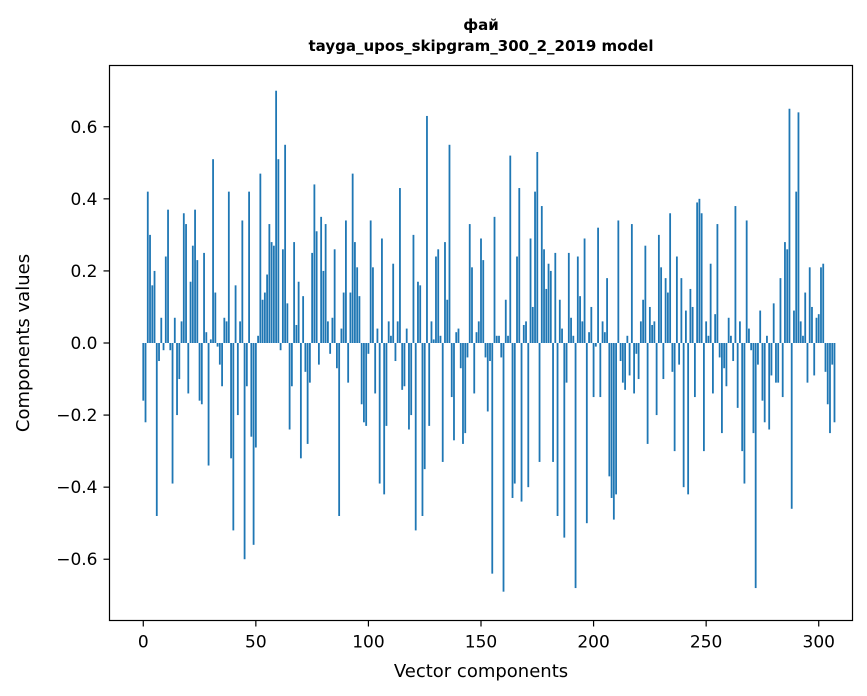 This screenshot has height=696, width=867. I want to click on x-tick-label: 300, so click(819, 643).